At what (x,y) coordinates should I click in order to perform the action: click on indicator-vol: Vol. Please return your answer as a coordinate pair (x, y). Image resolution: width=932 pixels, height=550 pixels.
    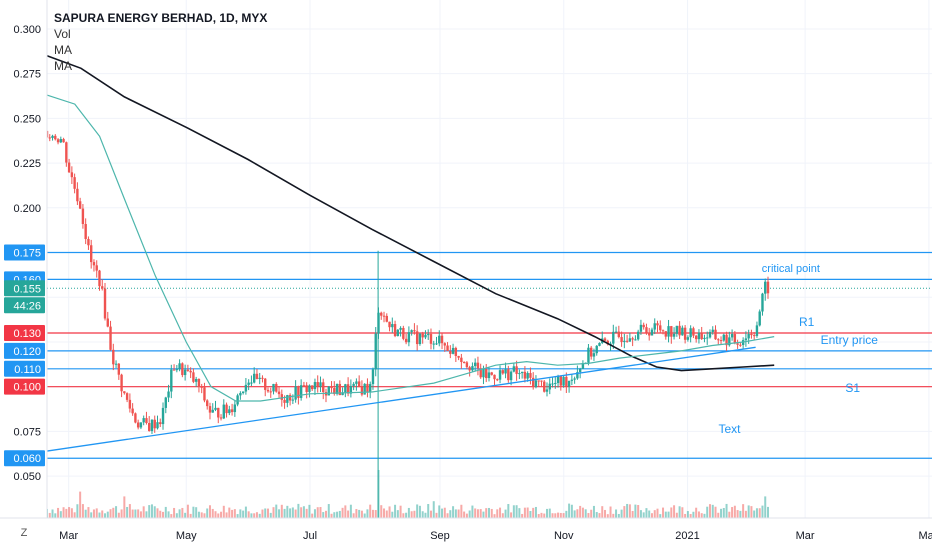
    Looking at the image, I should click on (62, 34).